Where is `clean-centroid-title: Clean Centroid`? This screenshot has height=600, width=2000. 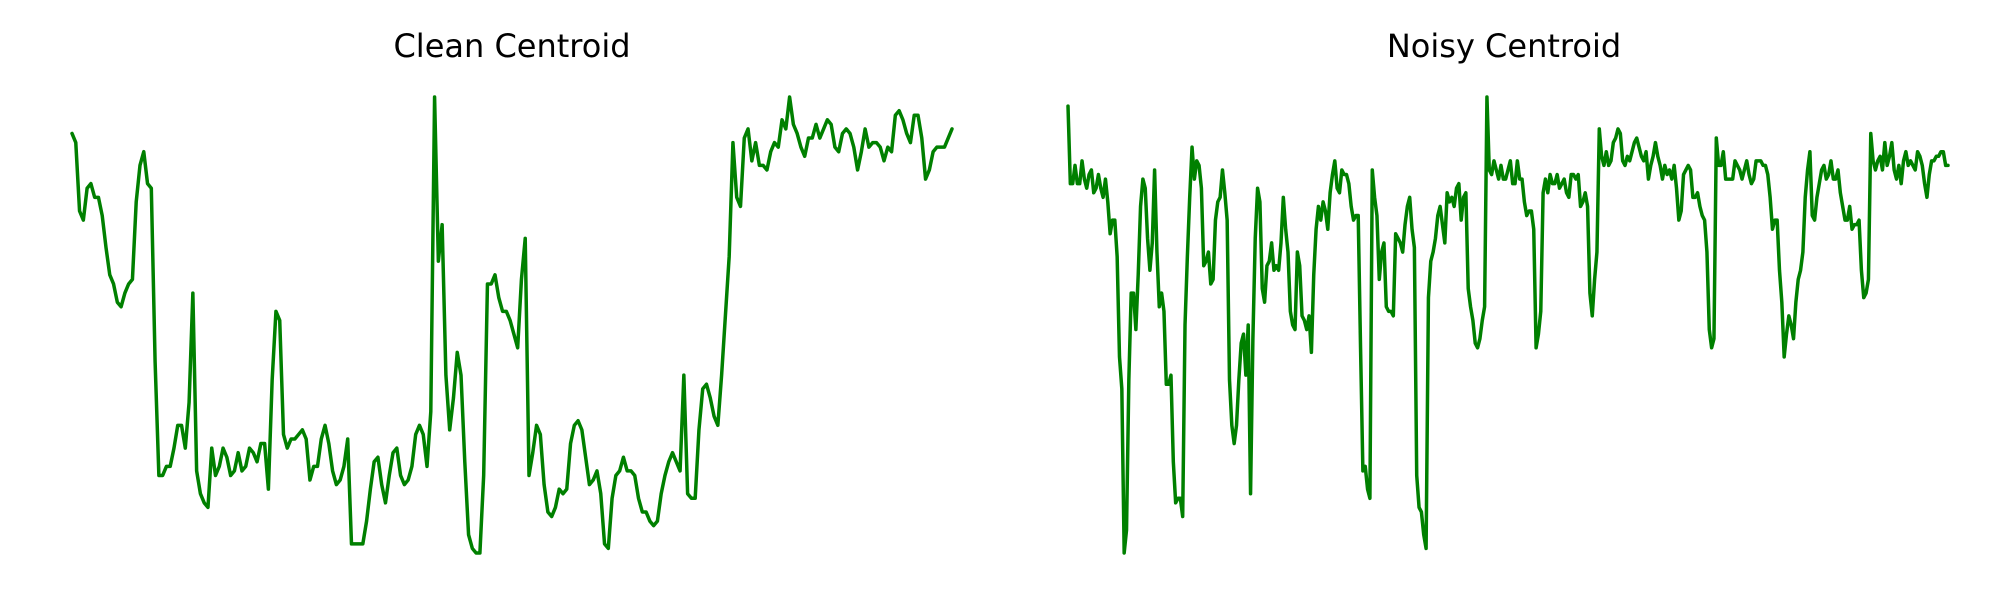
clean-centroid-title: Clean Centroid is located at coordinates (511, 46).